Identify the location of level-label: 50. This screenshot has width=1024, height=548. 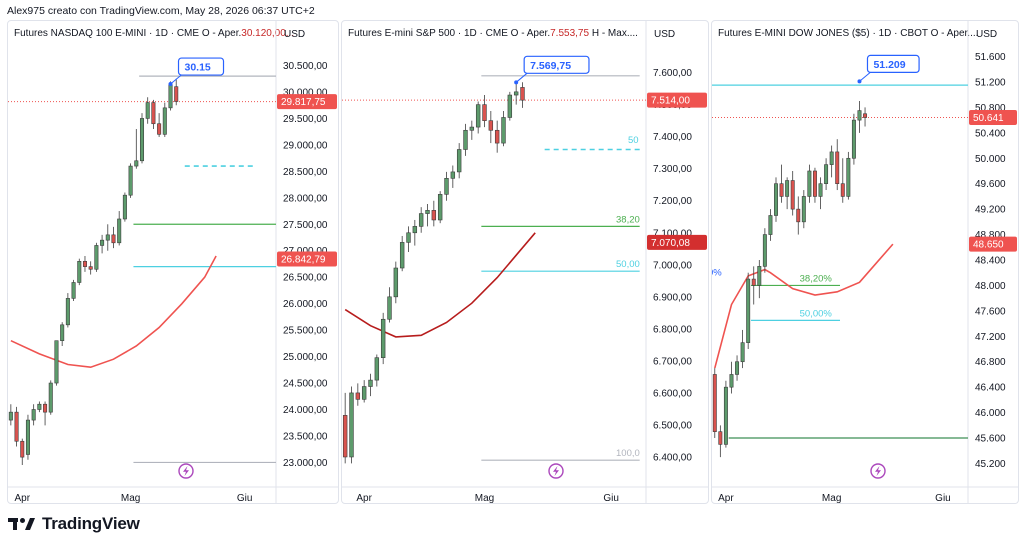
(633, 140).